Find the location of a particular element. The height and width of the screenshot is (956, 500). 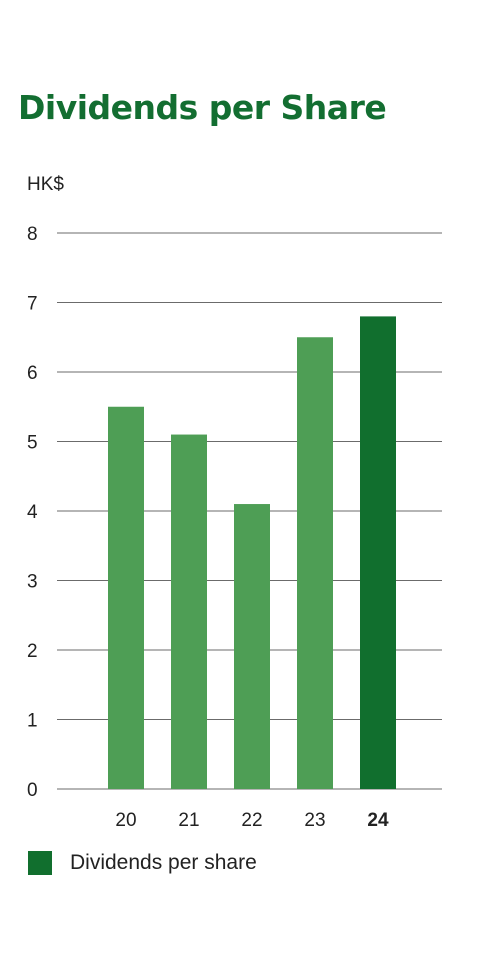

legend-label: Dividends per share is located at coordinates (163, 862).